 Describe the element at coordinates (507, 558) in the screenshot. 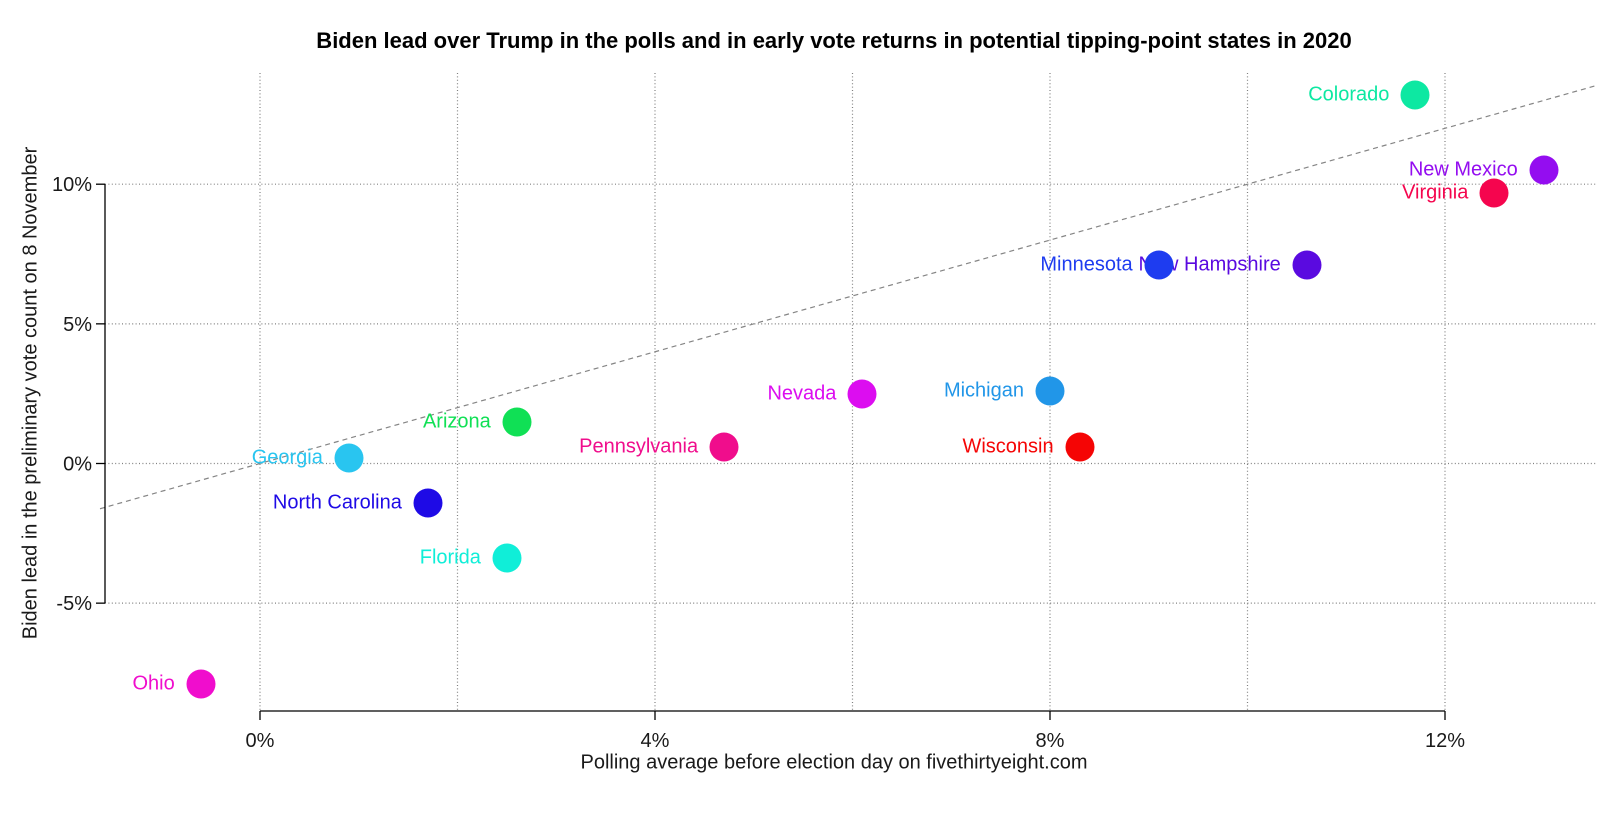

I see `data-point-florida` at that location.